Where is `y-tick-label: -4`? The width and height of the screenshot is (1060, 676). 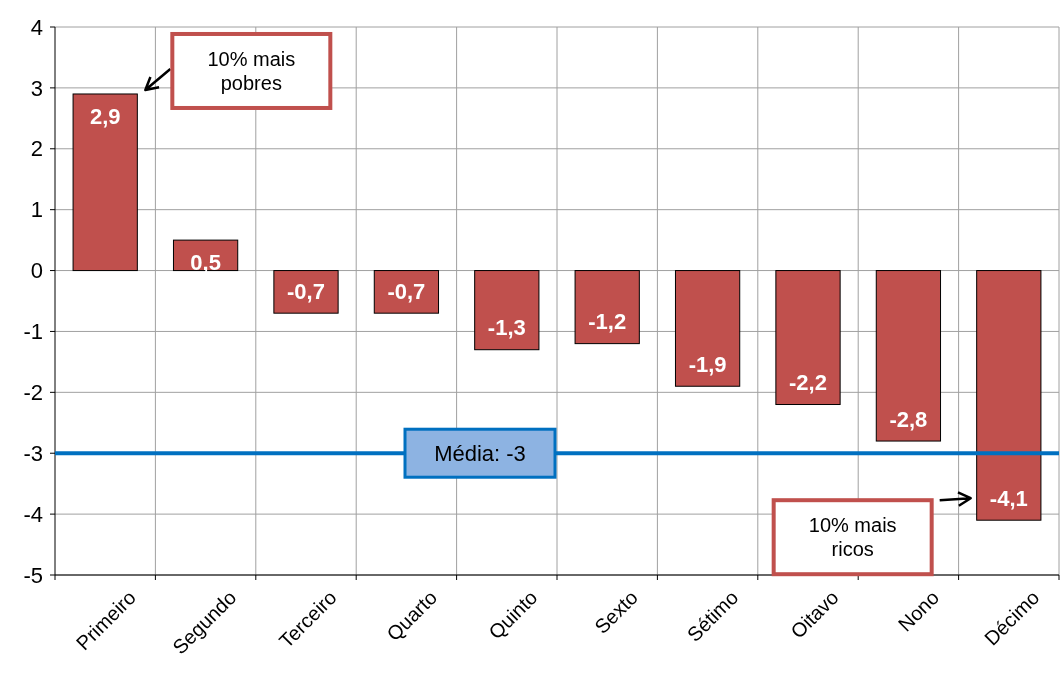 y-tick-label: -4 is located at coordinates (33, 514).